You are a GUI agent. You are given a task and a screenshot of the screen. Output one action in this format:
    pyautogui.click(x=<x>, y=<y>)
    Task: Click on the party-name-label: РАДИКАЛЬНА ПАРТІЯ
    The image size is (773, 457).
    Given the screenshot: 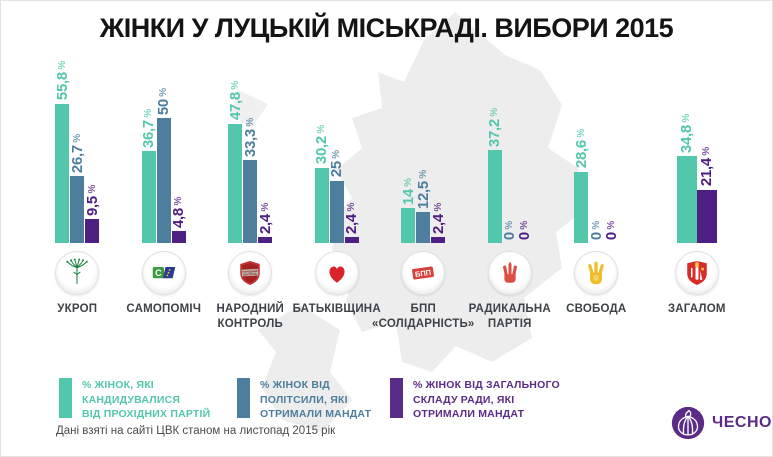 What is the action you would take?
    pyautogui.click(x=509, y=316)
    